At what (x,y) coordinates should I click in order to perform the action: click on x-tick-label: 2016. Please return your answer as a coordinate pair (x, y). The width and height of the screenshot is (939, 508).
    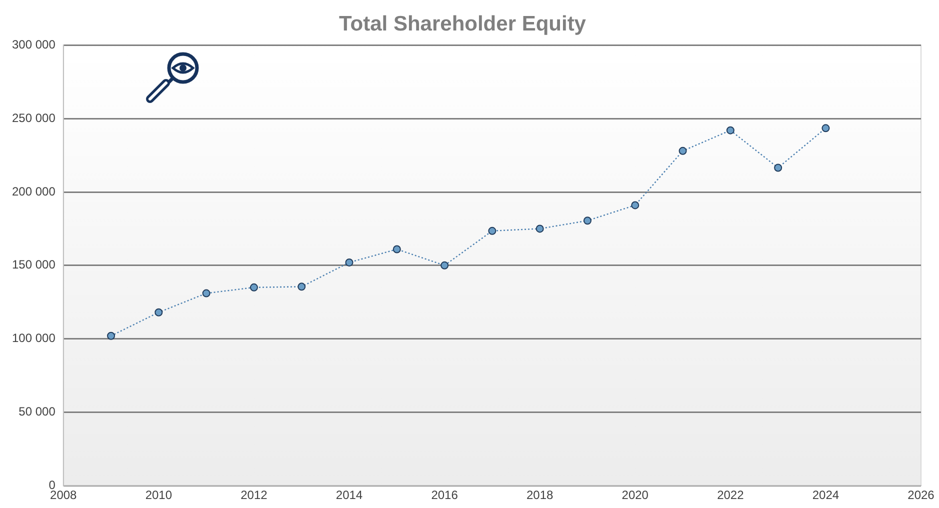
    Looking at the image, I should click on (444, 495).